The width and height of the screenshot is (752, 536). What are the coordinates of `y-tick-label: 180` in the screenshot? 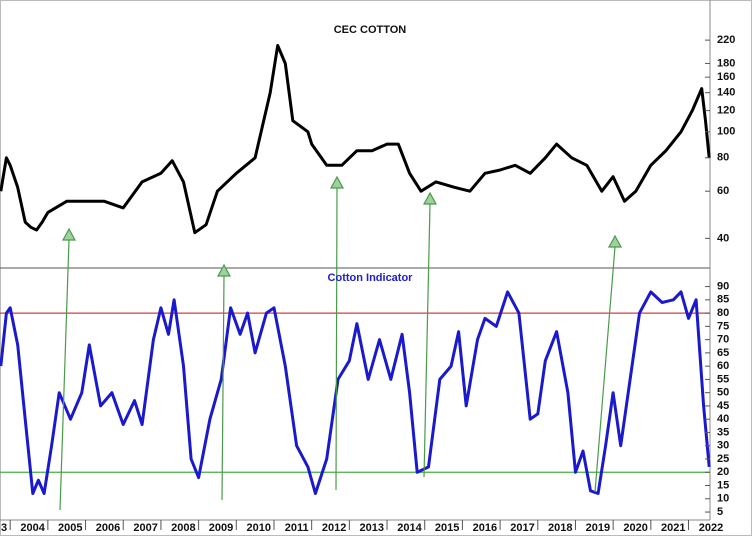 It's located at (726, 63).